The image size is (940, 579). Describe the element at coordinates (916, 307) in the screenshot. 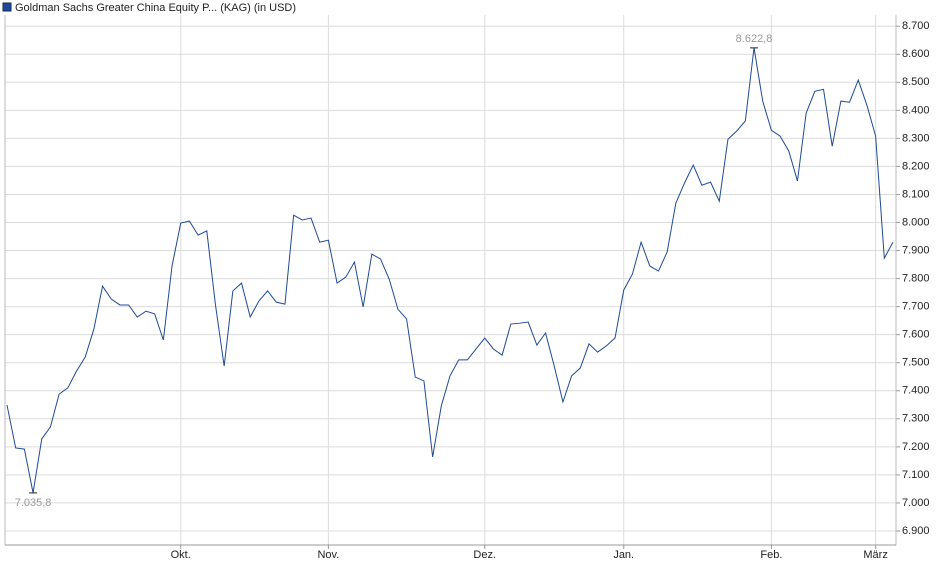

I see `y-tick-label: 7.700` at that location.